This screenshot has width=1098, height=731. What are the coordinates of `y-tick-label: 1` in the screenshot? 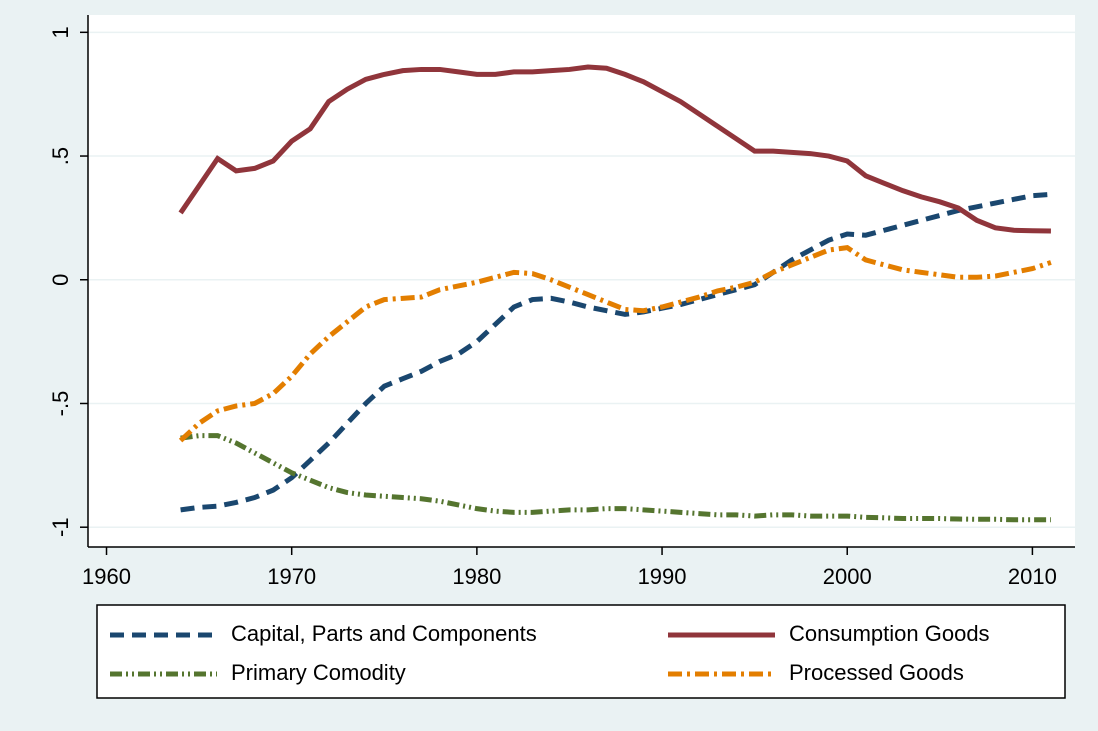 It's located at (60, 32).